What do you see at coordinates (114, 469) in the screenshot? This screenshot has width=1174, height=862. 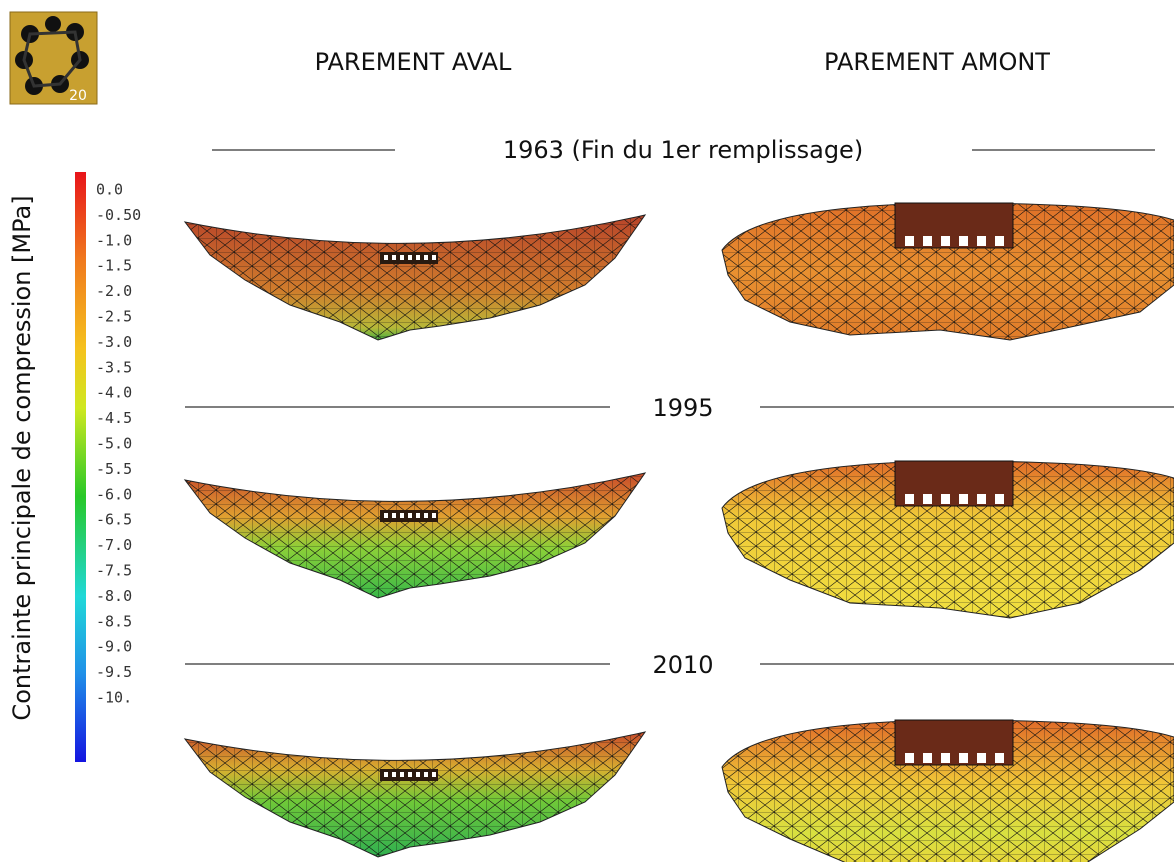 I see `colorbar-label: -5.5` at bounding box center [114, 469].